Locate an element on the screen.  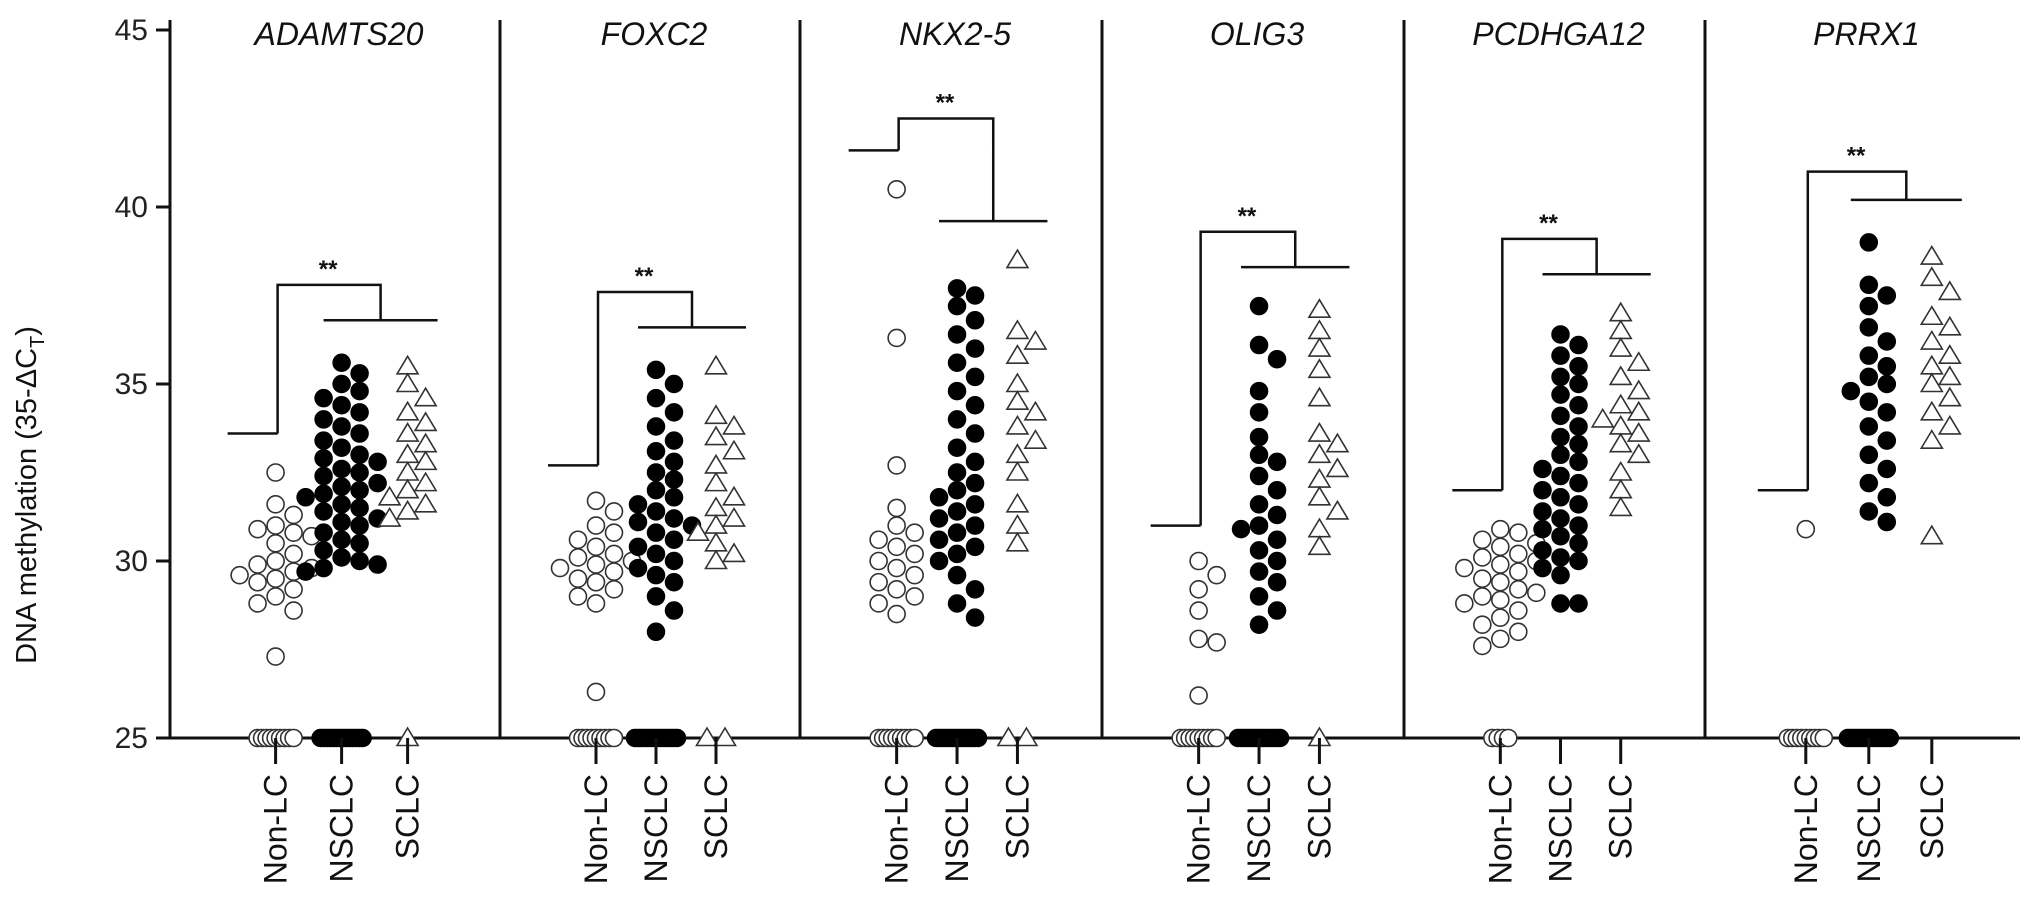
panel-title: FOXC2 is located at coordinates (654, 34).